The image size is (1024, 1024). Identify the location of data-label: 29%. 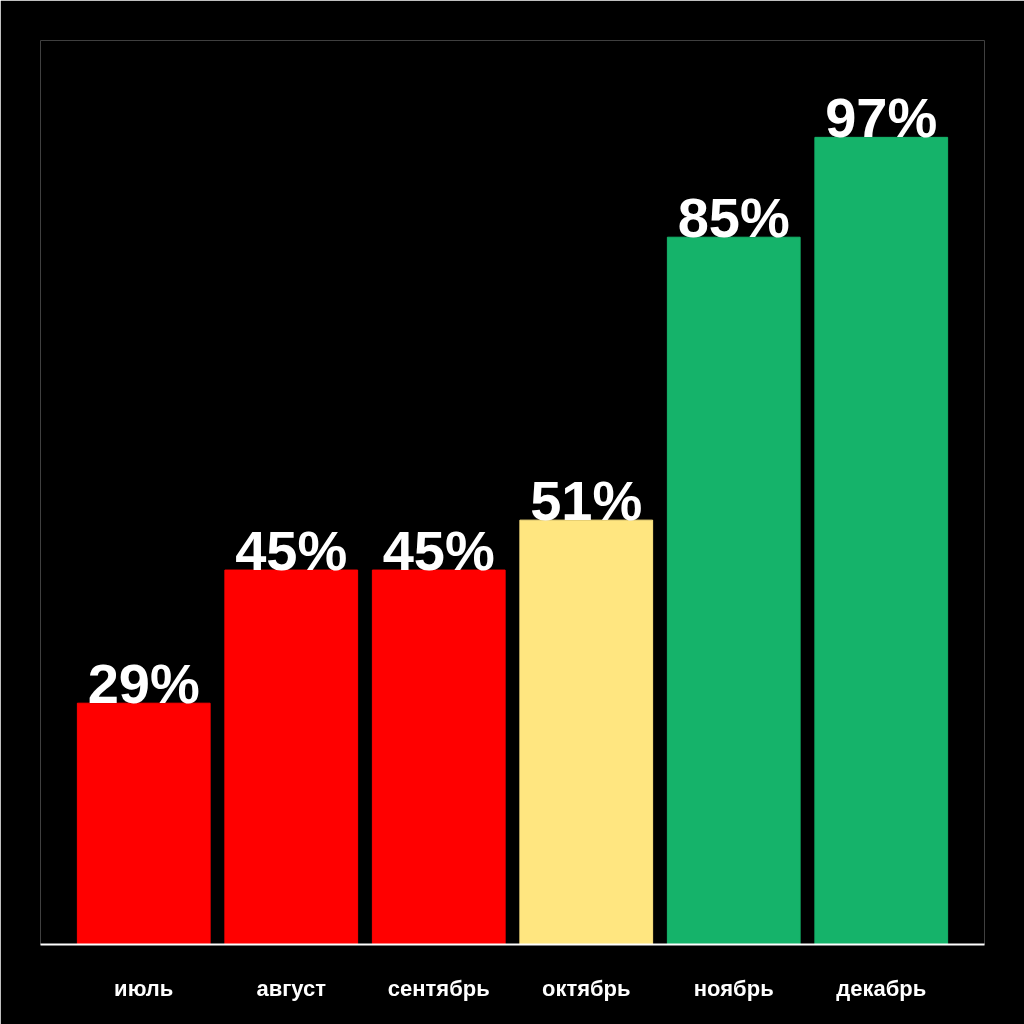
(143, 684).